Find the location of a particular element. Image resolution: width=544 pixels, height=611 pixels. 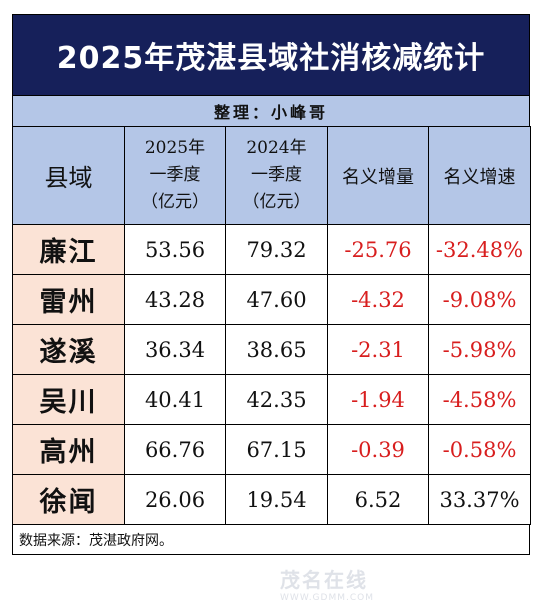

increase-cell: -0.39 is located at coordinates (378, 449).